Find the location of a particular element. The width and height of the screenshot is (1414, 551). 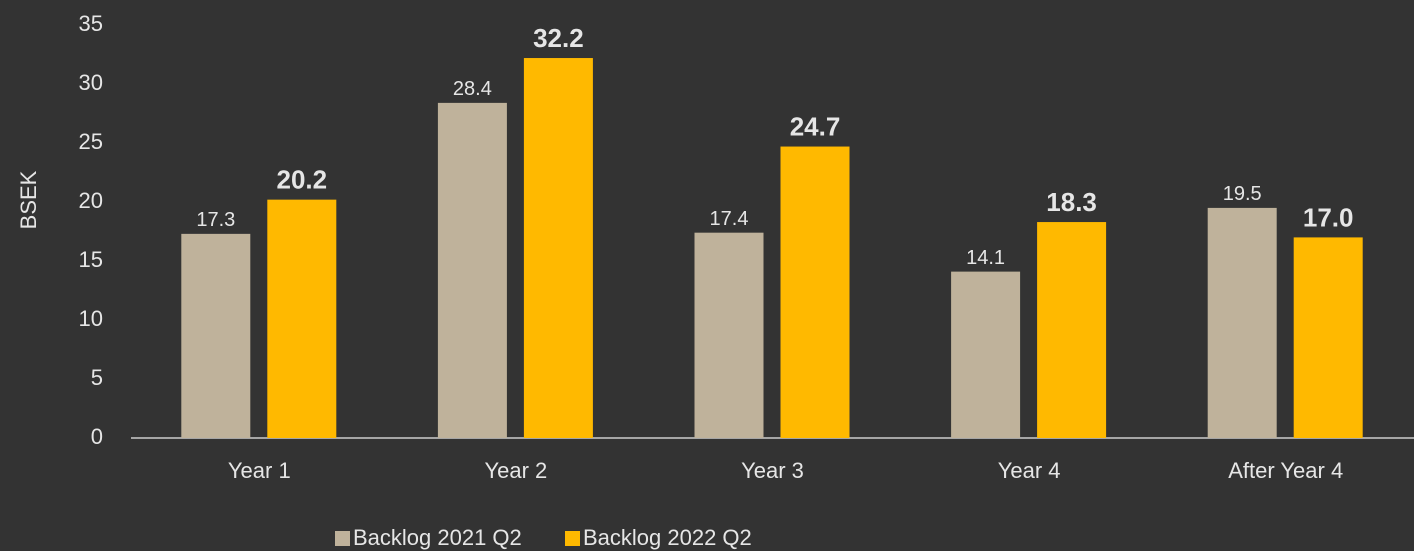

x-tick-label: After Year 4 is located at coordinates (1285, 470).